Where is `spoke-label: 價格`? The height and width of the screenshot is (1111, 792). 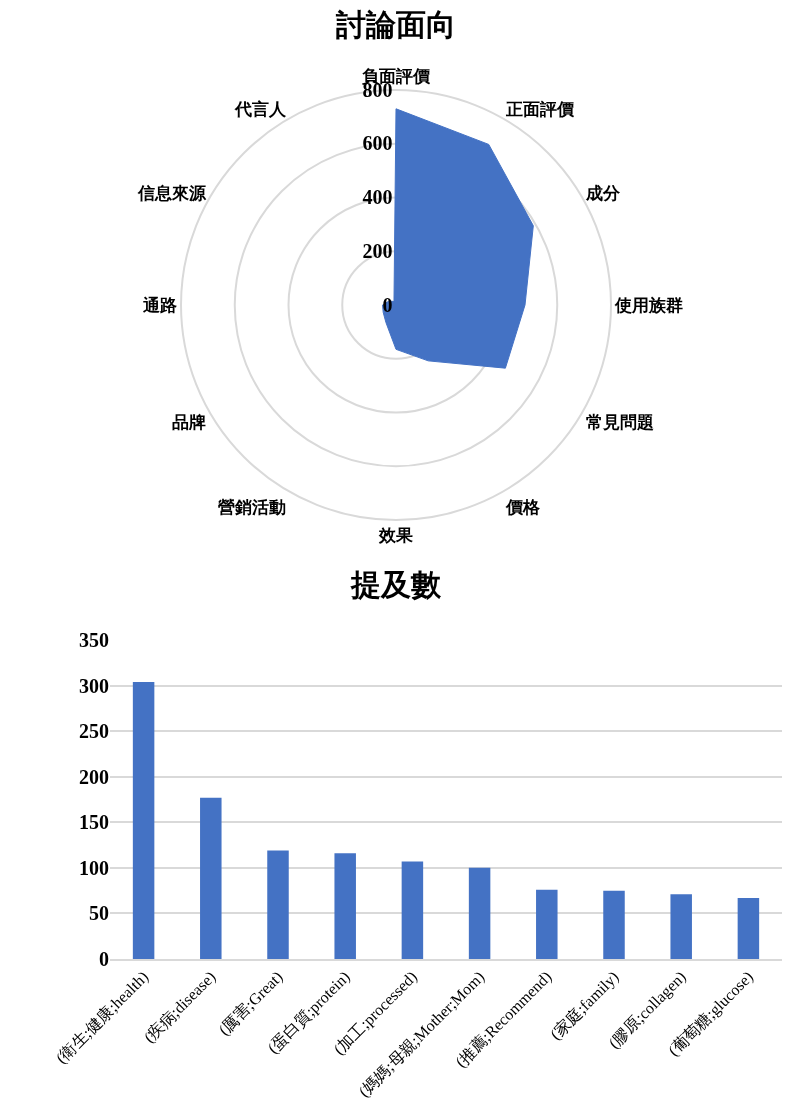
spoke-label: 價格 is located at coordinates (522, 507).